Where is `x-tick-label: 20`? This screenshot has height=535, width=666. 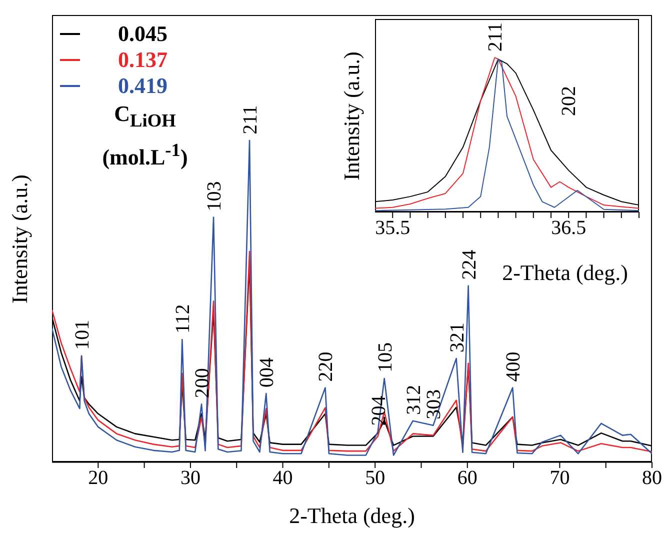
x-tick-label: 20 is located at coordinates (98, 478).